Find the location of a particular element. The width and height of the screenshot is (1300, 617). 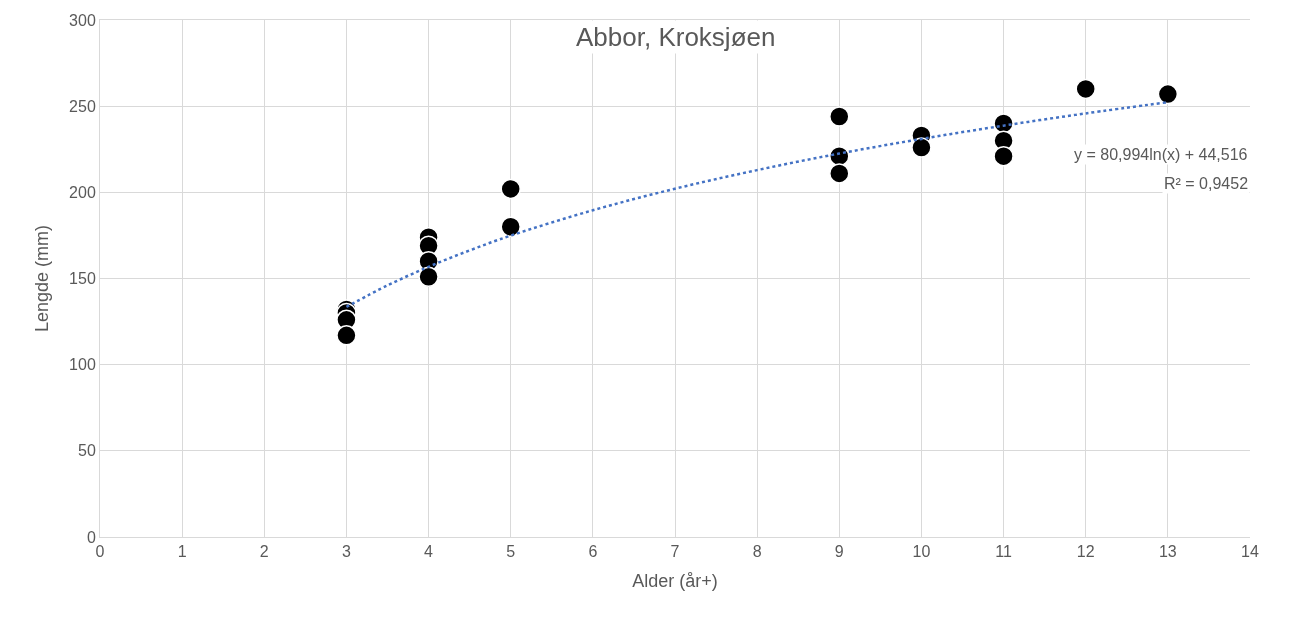

x-tick-label: 3 is located at coordinates (346, 552).